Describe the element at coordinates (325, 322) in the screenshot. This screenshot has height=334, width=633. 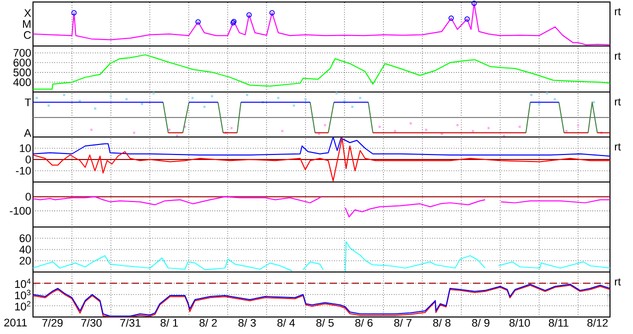
I see `x-tick-label: 8/ 5` at that location.